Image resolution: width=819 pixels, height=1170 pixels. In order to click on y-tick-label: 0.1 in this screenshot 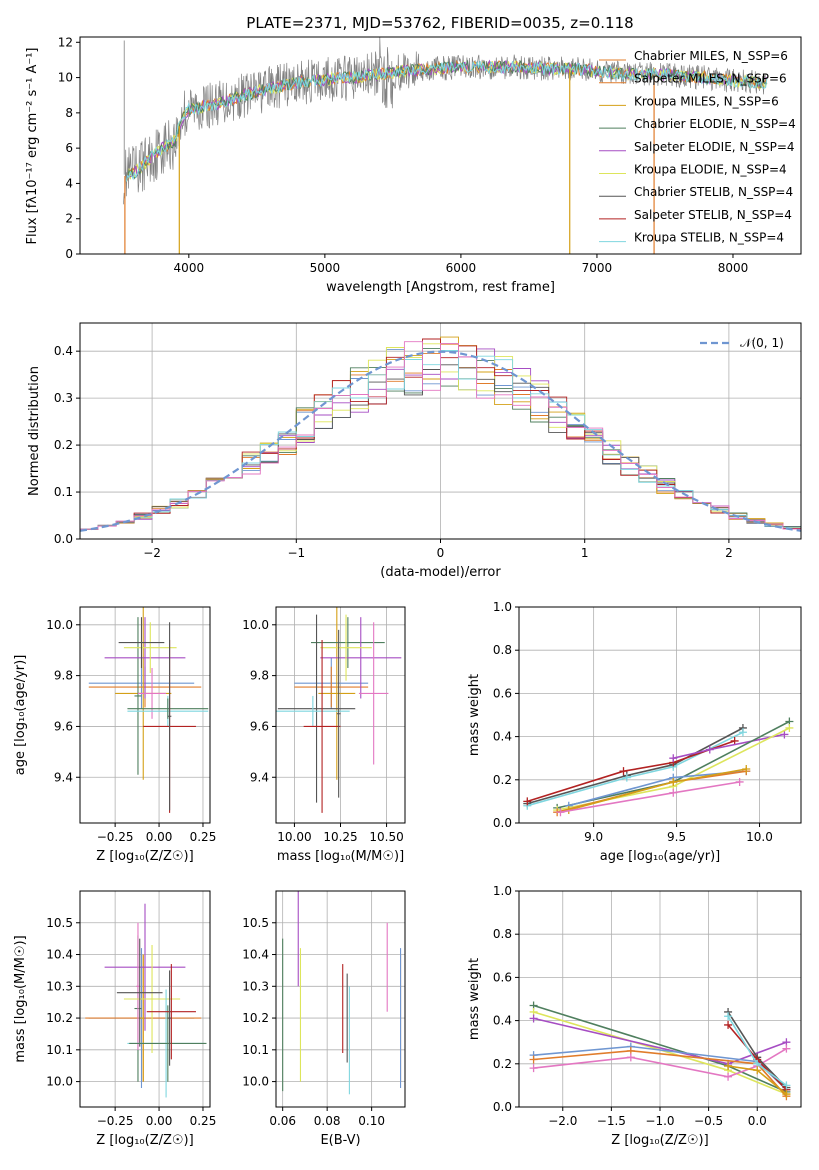, I will do `click(63, 492)`.